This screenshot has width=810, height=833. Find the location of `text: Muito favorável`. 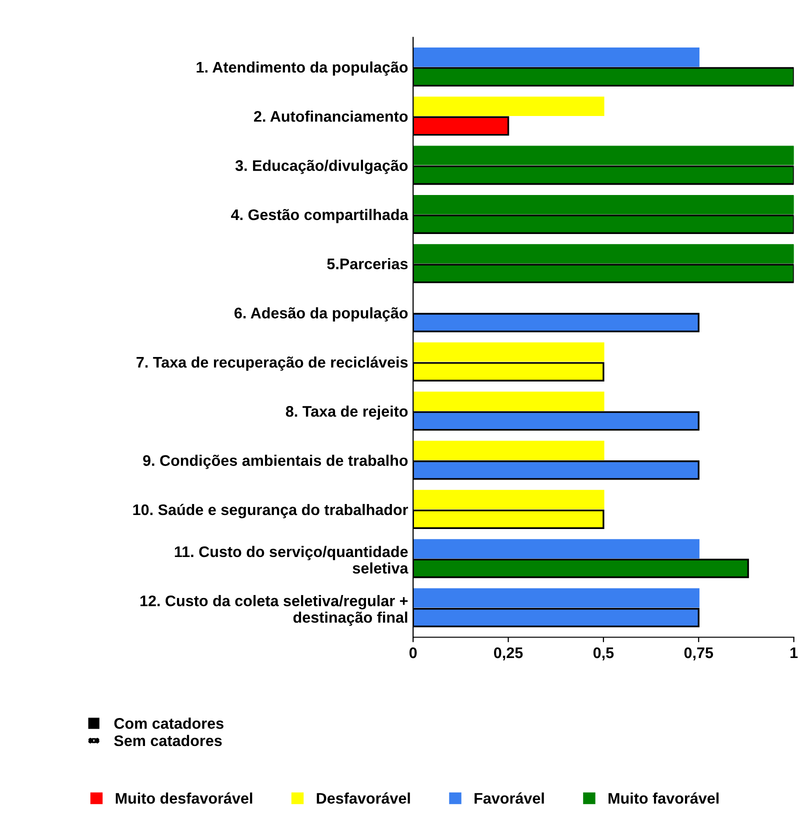

text: Muito favorável is located at coordinates (663, 798).